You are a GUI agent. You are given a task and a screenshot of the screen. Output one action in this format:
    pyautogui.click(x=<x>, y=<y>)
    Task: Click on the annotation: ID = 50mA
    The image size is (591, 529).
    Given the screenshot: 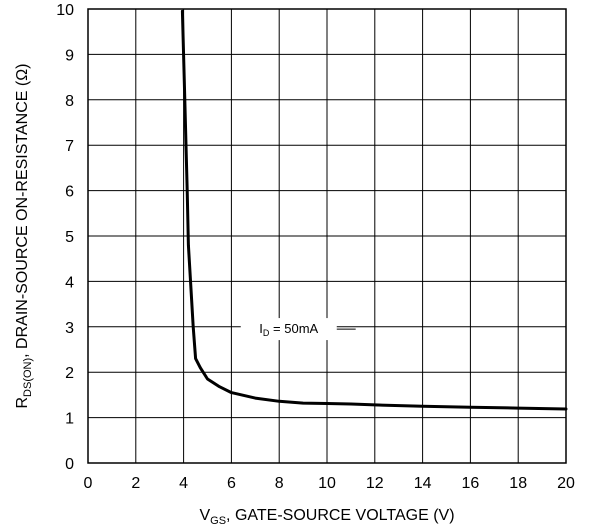 What is the action you would take?
    pyautogui.click(x=298, y=329)
    